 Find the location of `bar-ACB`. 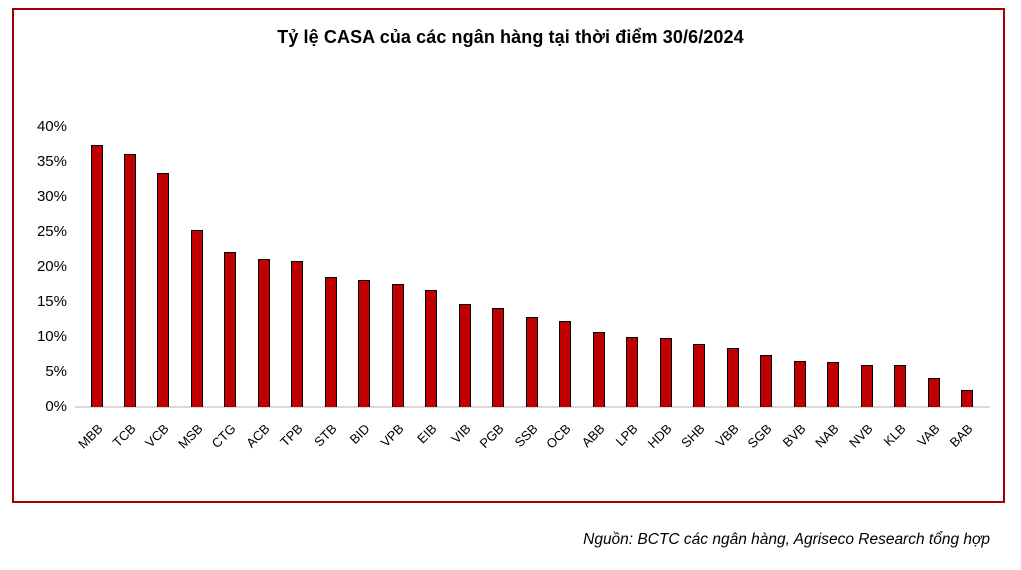

bar-ACB is located at coordinates (263, 333).